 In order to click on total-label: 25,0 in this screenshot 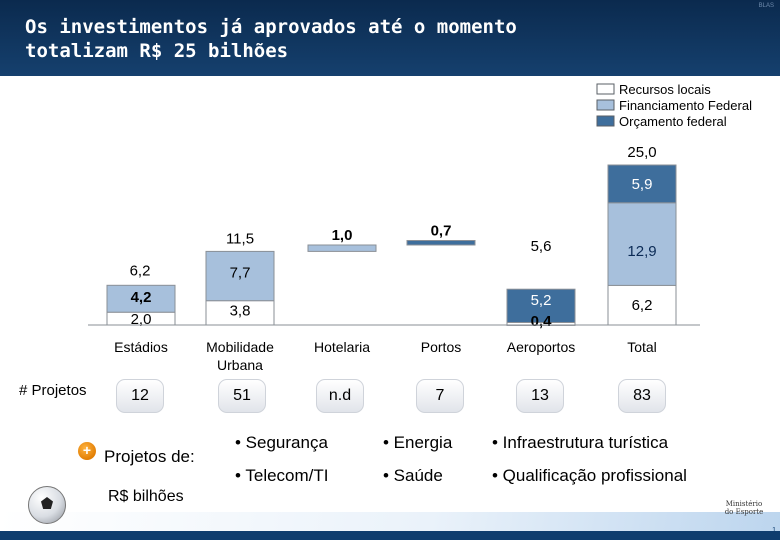, I will do `click(641, 152)`.